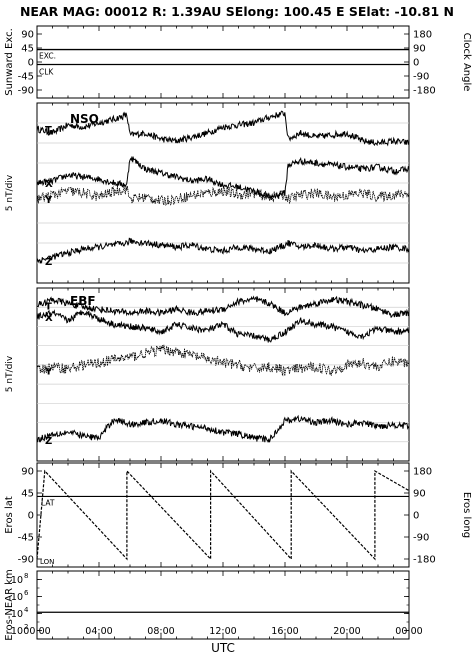 The image size is (474, 656). I want to click on eros-y2label: Eros long, so click(466, 515).